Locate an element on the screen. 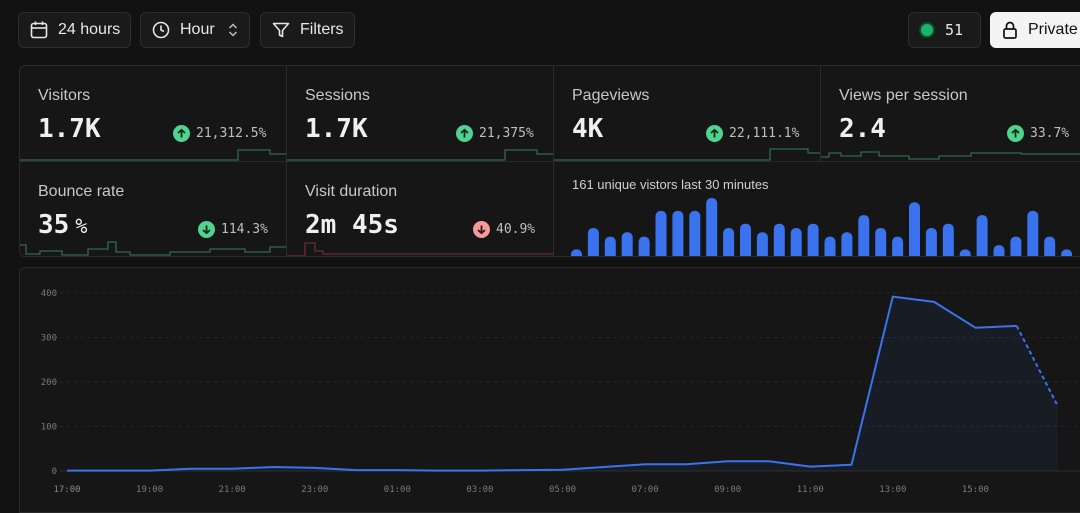  filters-label: Filters is located at coordinates (322, 29).